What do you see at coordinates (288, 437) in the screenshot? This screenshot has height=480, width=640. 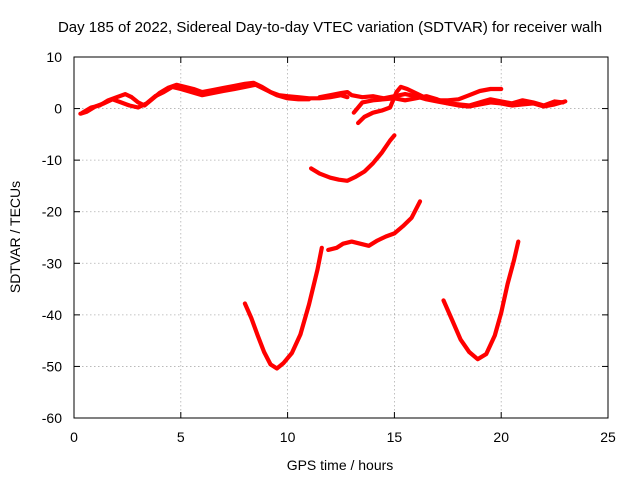 I see `x-tick-label: 10` at bounding box center [288, 437].